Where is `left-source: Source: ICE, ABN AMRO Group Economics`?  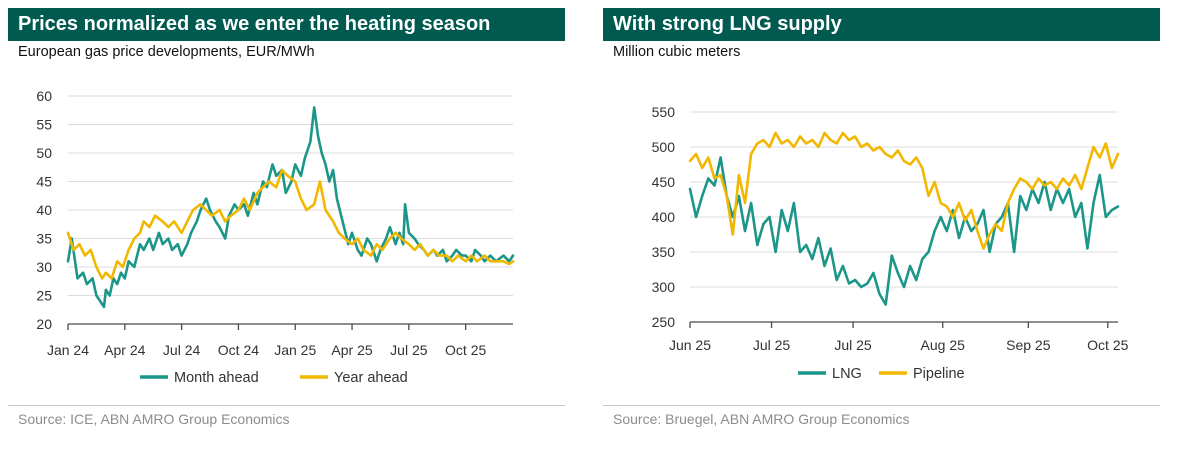
left-source: Source: ICE, ABN AMRO Group Economics is located at coordinates (154, 419).